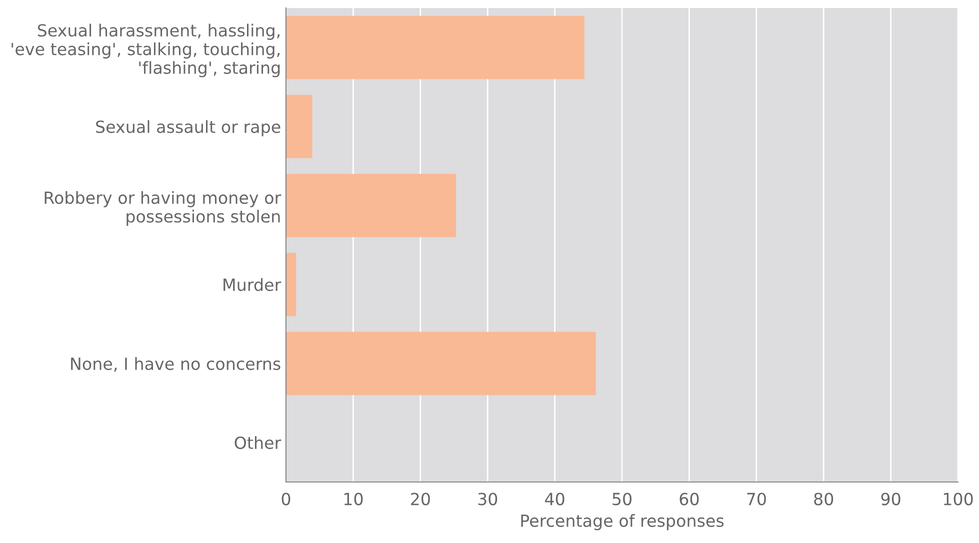 This screenshot has height=543, width=979. Describe the element at coordinates (689, 499) in the screenshot. I see `x-tick-label: 60` at that location.